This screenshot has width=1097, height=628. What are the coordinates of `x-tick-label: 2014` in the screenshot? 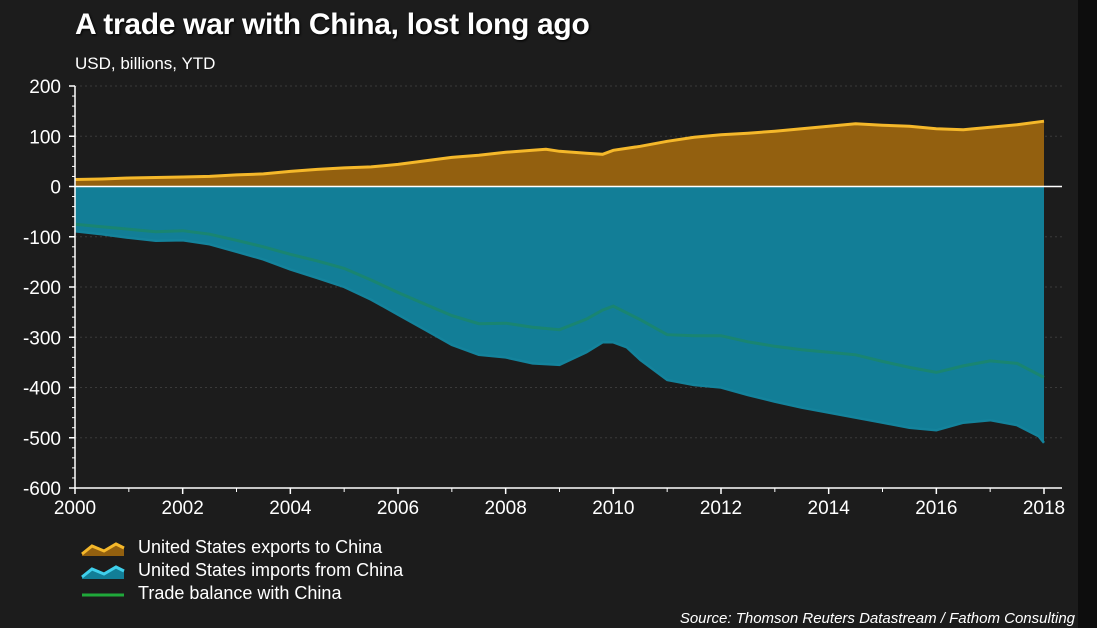 It's located at (829, 508).